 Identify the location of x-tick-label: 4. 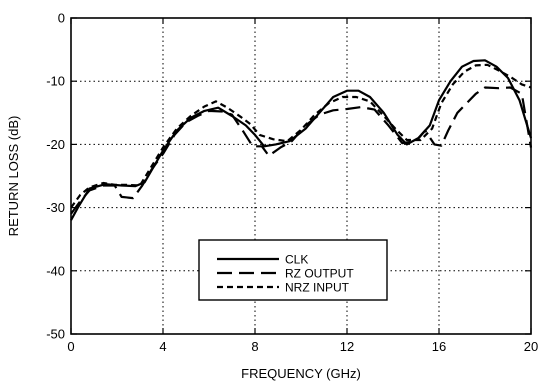
(162, 346).